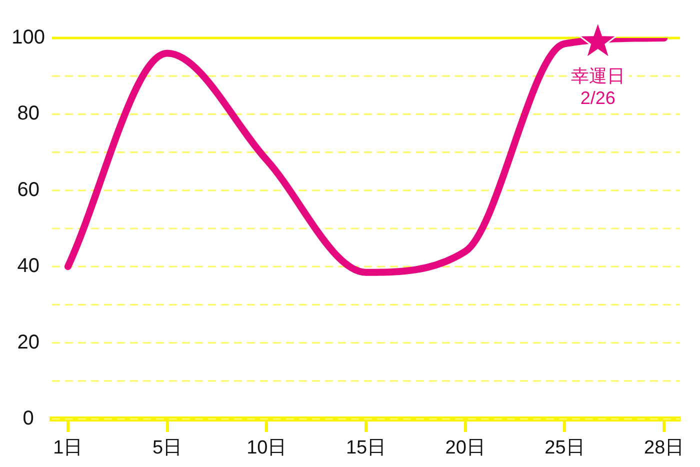 The image size is (700, 467). Describe the element at coordinates (564, 448) in the screenshot. I see `x-tick-label: 25日` at that location.